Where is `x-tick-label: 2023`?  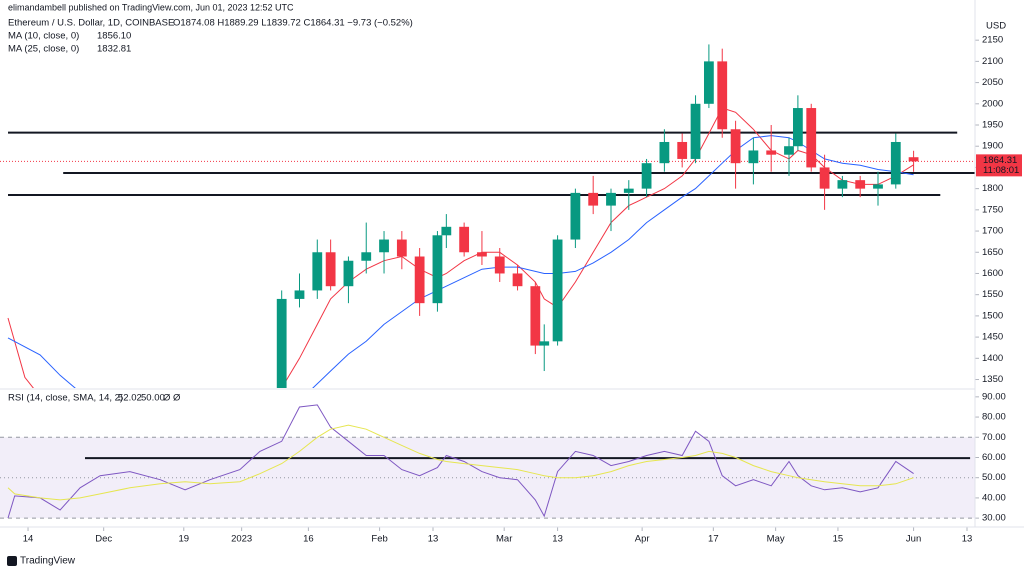
x-tick-label: 2023 is located at coordinates (241, 539).